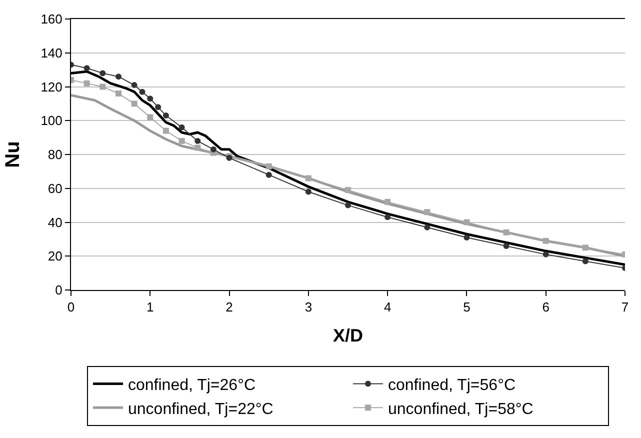 This screenshot has height=438, width=641. What do you see at coordinates (71, 307) in the screenshot?
I see `x-tick-label: 0` at bounding box center [71, 307].